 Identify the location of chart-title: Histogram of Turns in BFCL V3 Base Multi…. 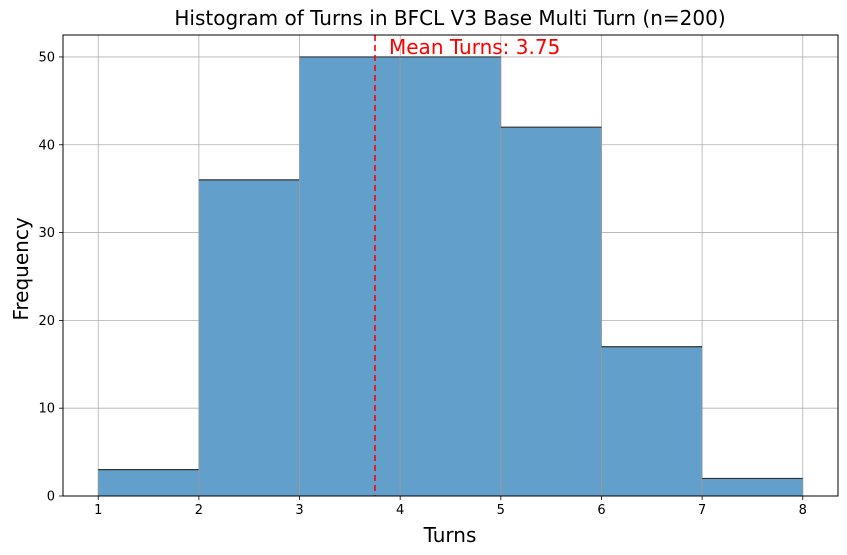
(449, 18).